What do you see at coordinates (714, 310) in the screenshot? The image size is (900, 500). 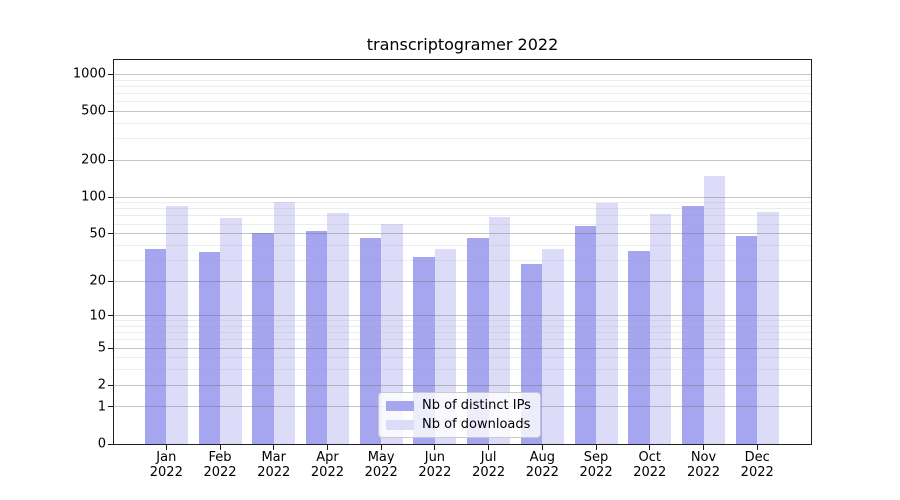 I see `bar-downloads-nov` at bounding box center [714, 310].